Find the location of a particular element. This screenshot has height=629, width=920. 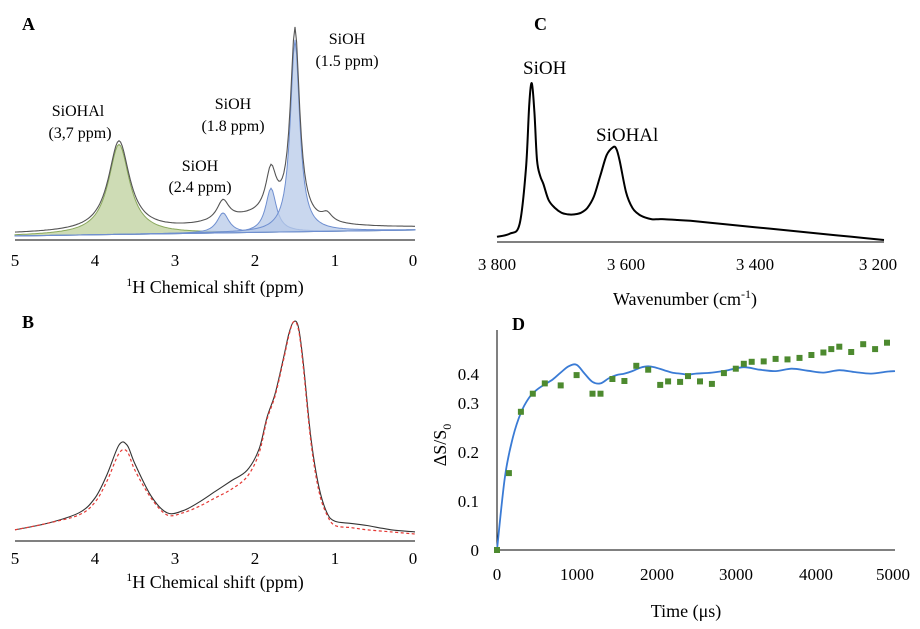

panel-b-tick: 3 is located at coordinates (175, 558).